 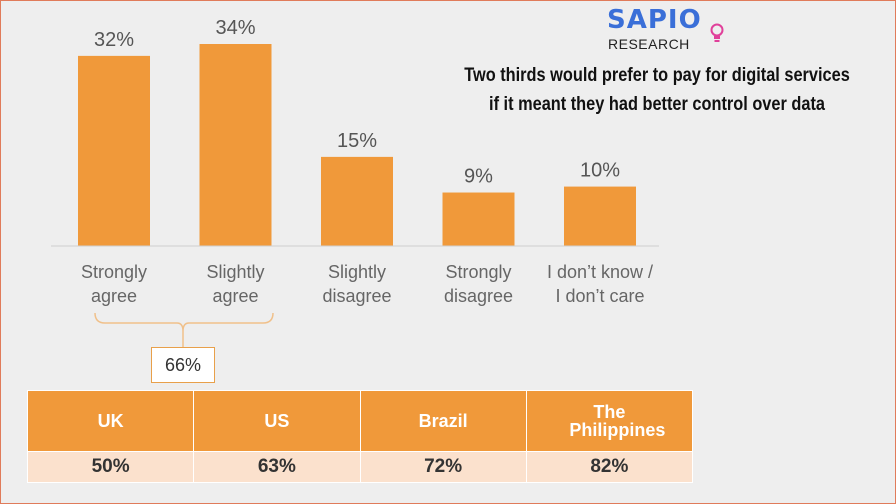 I want to click on country-header-row: UK US Brazil The Philippines, so click(x=360, y=421).